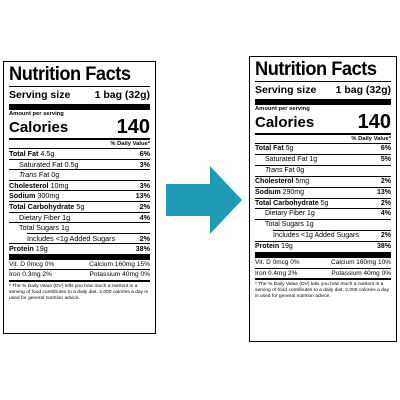 The image size is (400, 400). Describe the element at coordinates (323, 263) in the screenshot. I see `vitamin-d-calcium-row: Vit. D 0mcg 0% Calcium 160mg 10%` at that location.